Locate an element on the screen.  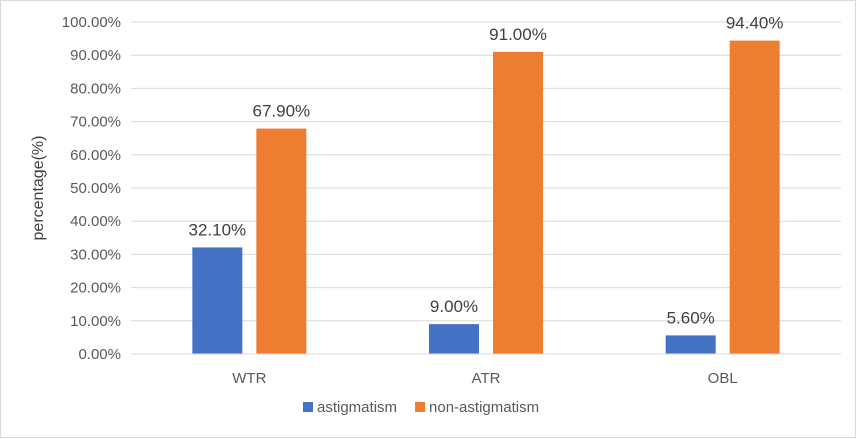
y-tick-label: 30.00% is located at coordinates (95, 254).